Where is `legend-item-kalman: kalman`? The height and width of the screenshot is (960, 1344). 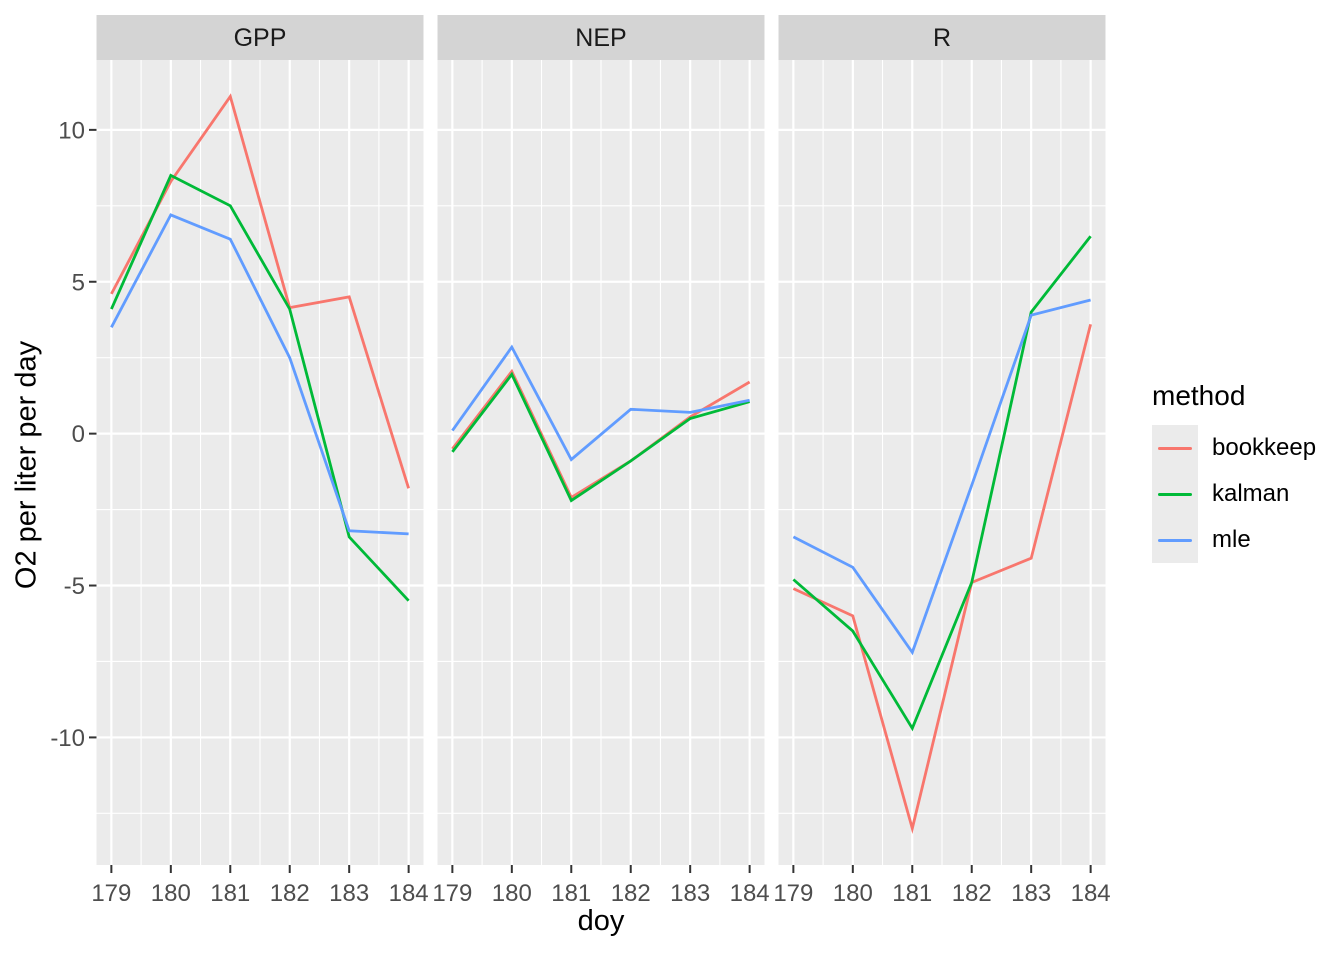
legend-item-kalman: kalman is located at coordinates (1234, 494).